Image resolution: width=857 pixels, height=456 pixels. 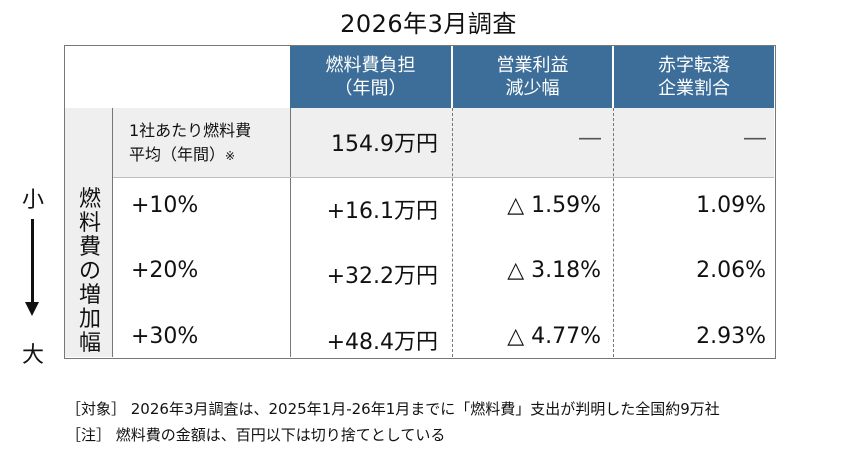 I want to click on divider-fuel, so click(x=452, y=232).